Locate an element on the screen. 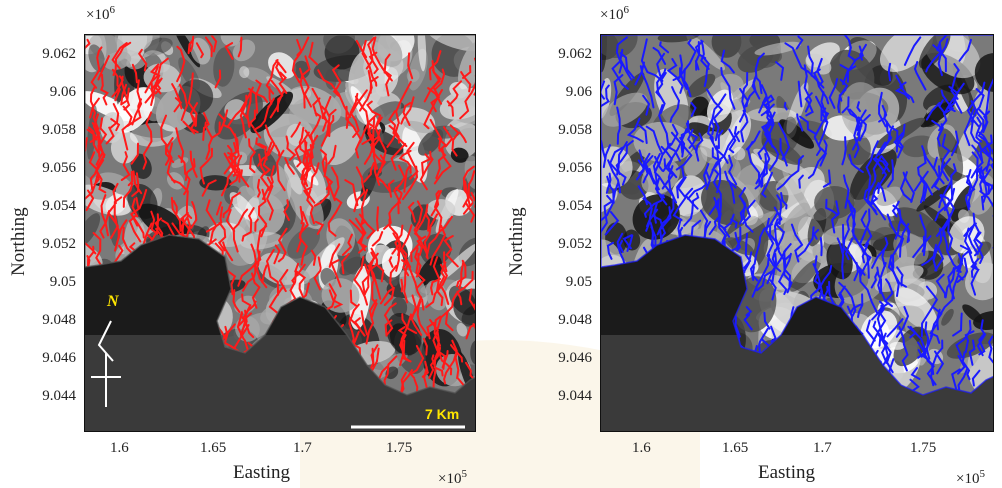 The image size is (1002, 488). x-axis-title-right: Easting is located at coordinates (786, 472).